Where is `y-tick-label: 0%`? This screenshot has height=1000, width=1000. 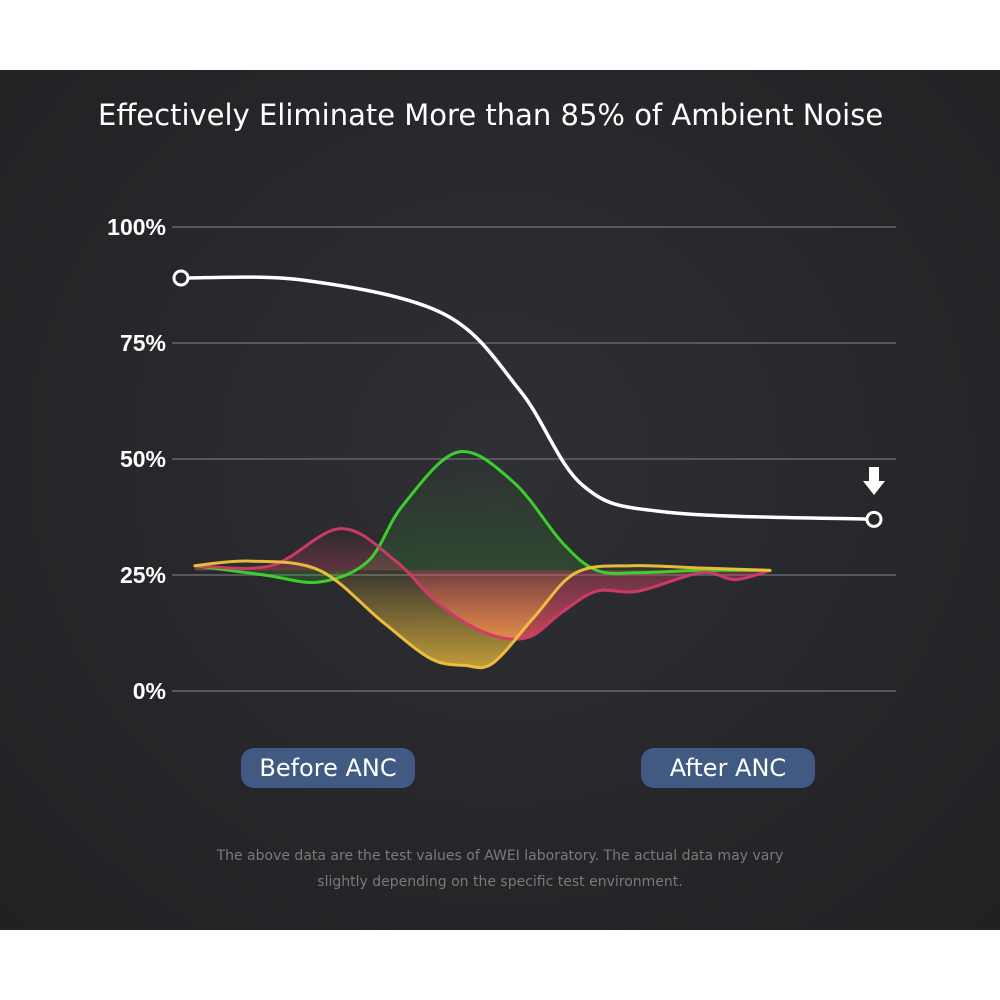 y-tick-label: 0% is located at coordinates (149, 691).